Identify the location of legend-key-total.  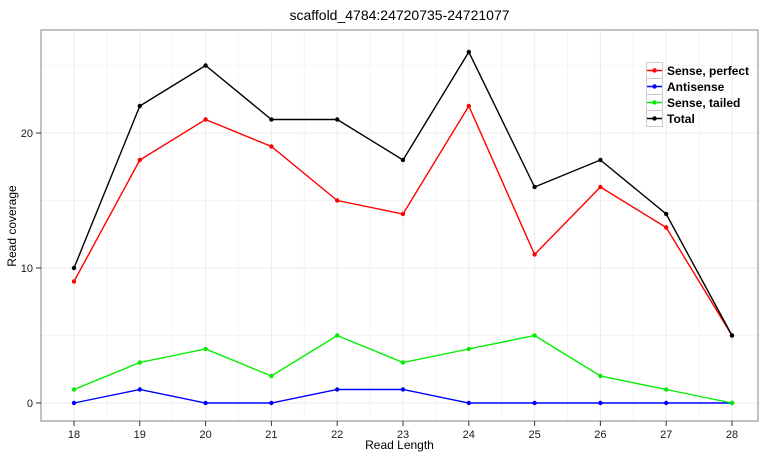
(654, 118).